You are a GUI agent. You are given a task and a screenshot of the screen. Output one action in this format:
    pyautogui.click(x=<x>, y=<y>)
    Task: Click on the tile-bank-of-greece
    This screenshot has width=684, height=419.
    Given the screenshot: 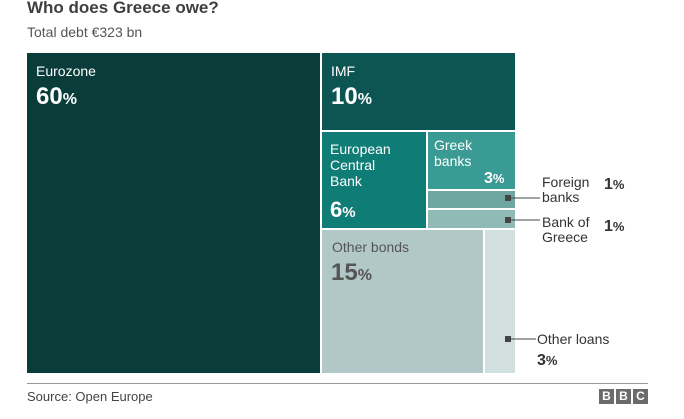 What is the action you would take?
    pyautogui.click(x=471, y=219)
    